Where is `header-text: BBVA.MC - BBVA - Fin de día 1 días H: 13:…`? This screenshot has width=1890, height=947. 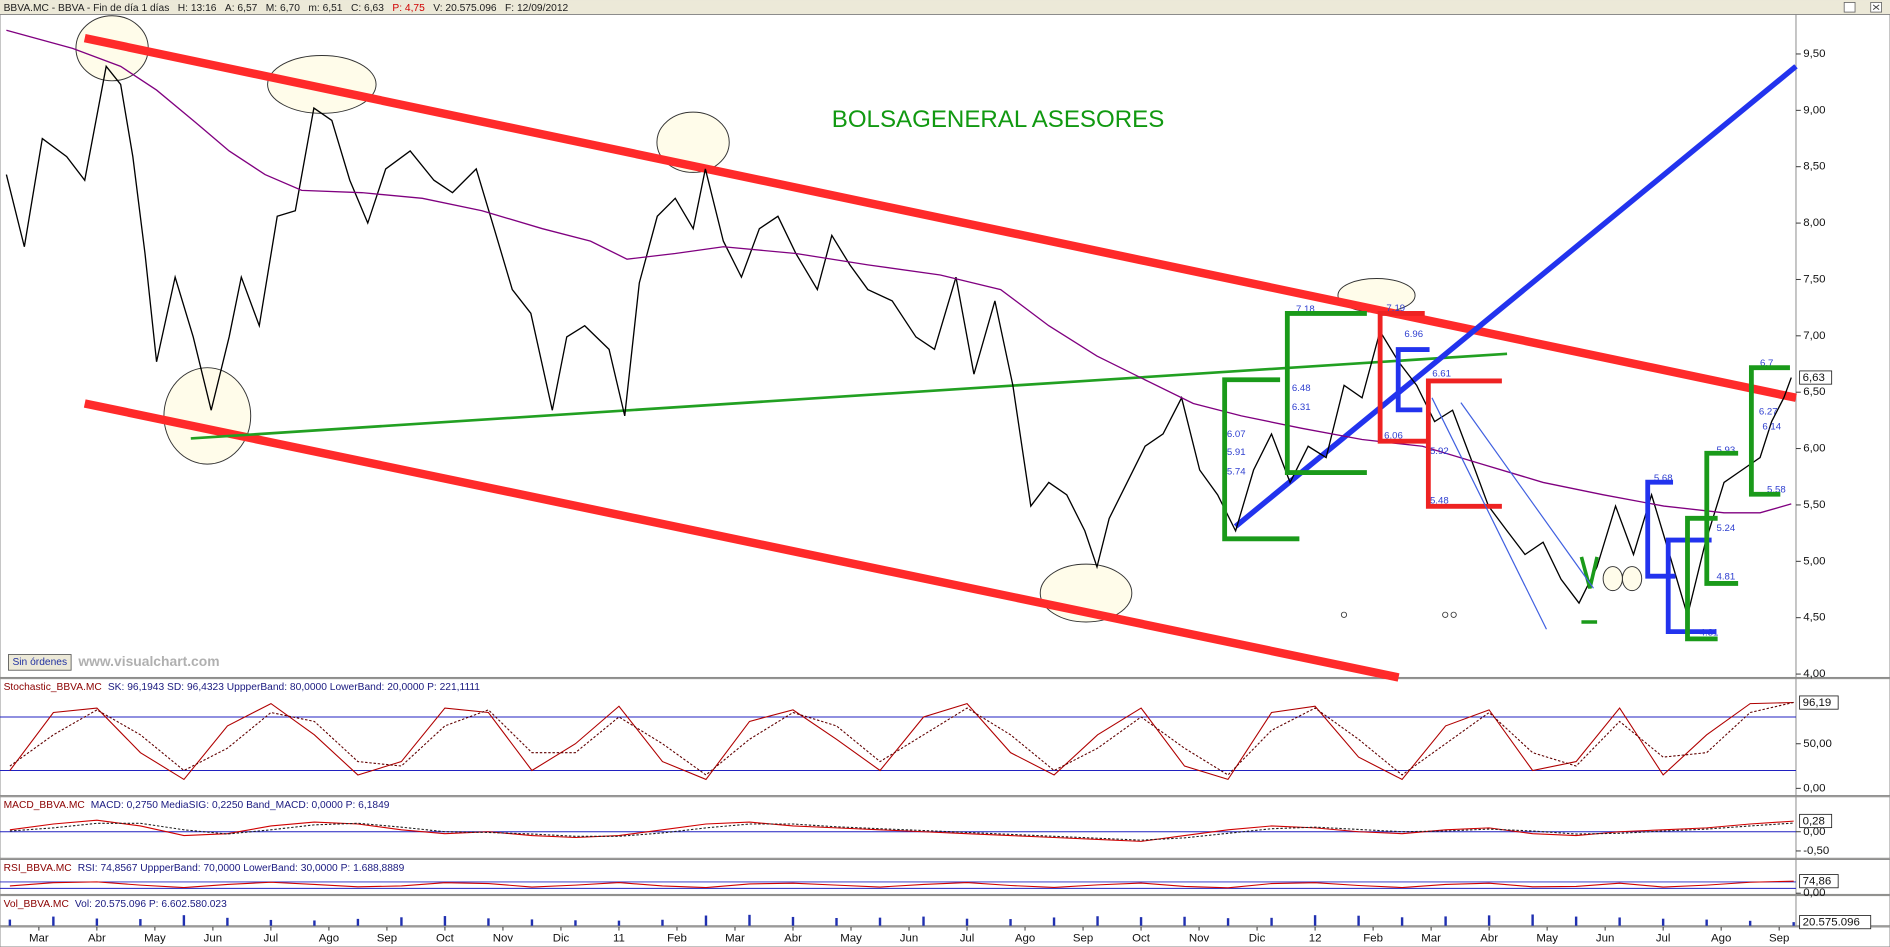 header-text: BBVA.MC - BBVA - Fin de día 1 días H: 13:… is located at coordinates (286, 8).